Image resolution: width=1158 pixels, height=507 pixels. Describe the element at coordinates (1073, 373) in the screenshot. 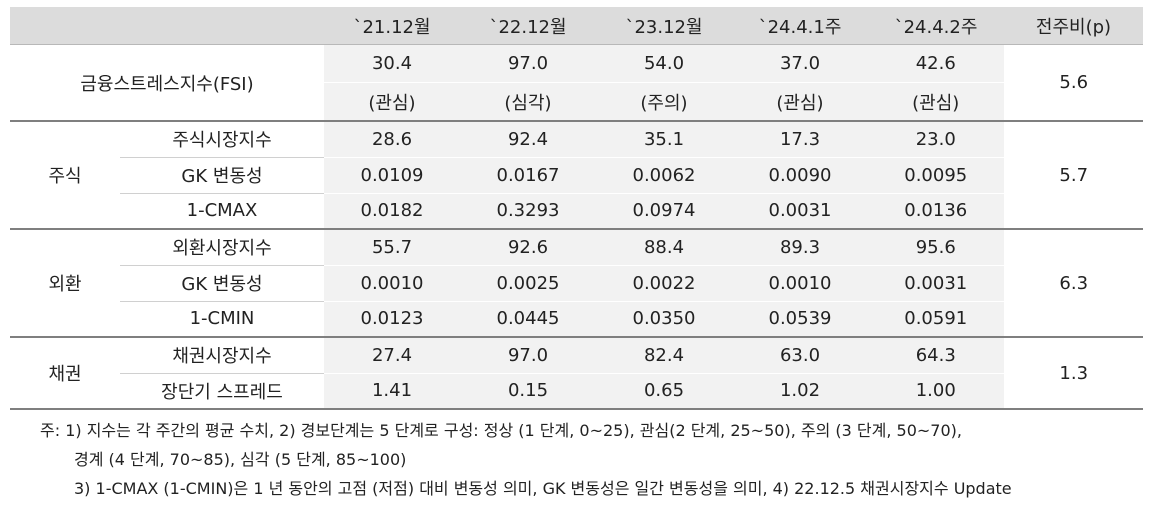

I see `group-change: 1.3` at that location.